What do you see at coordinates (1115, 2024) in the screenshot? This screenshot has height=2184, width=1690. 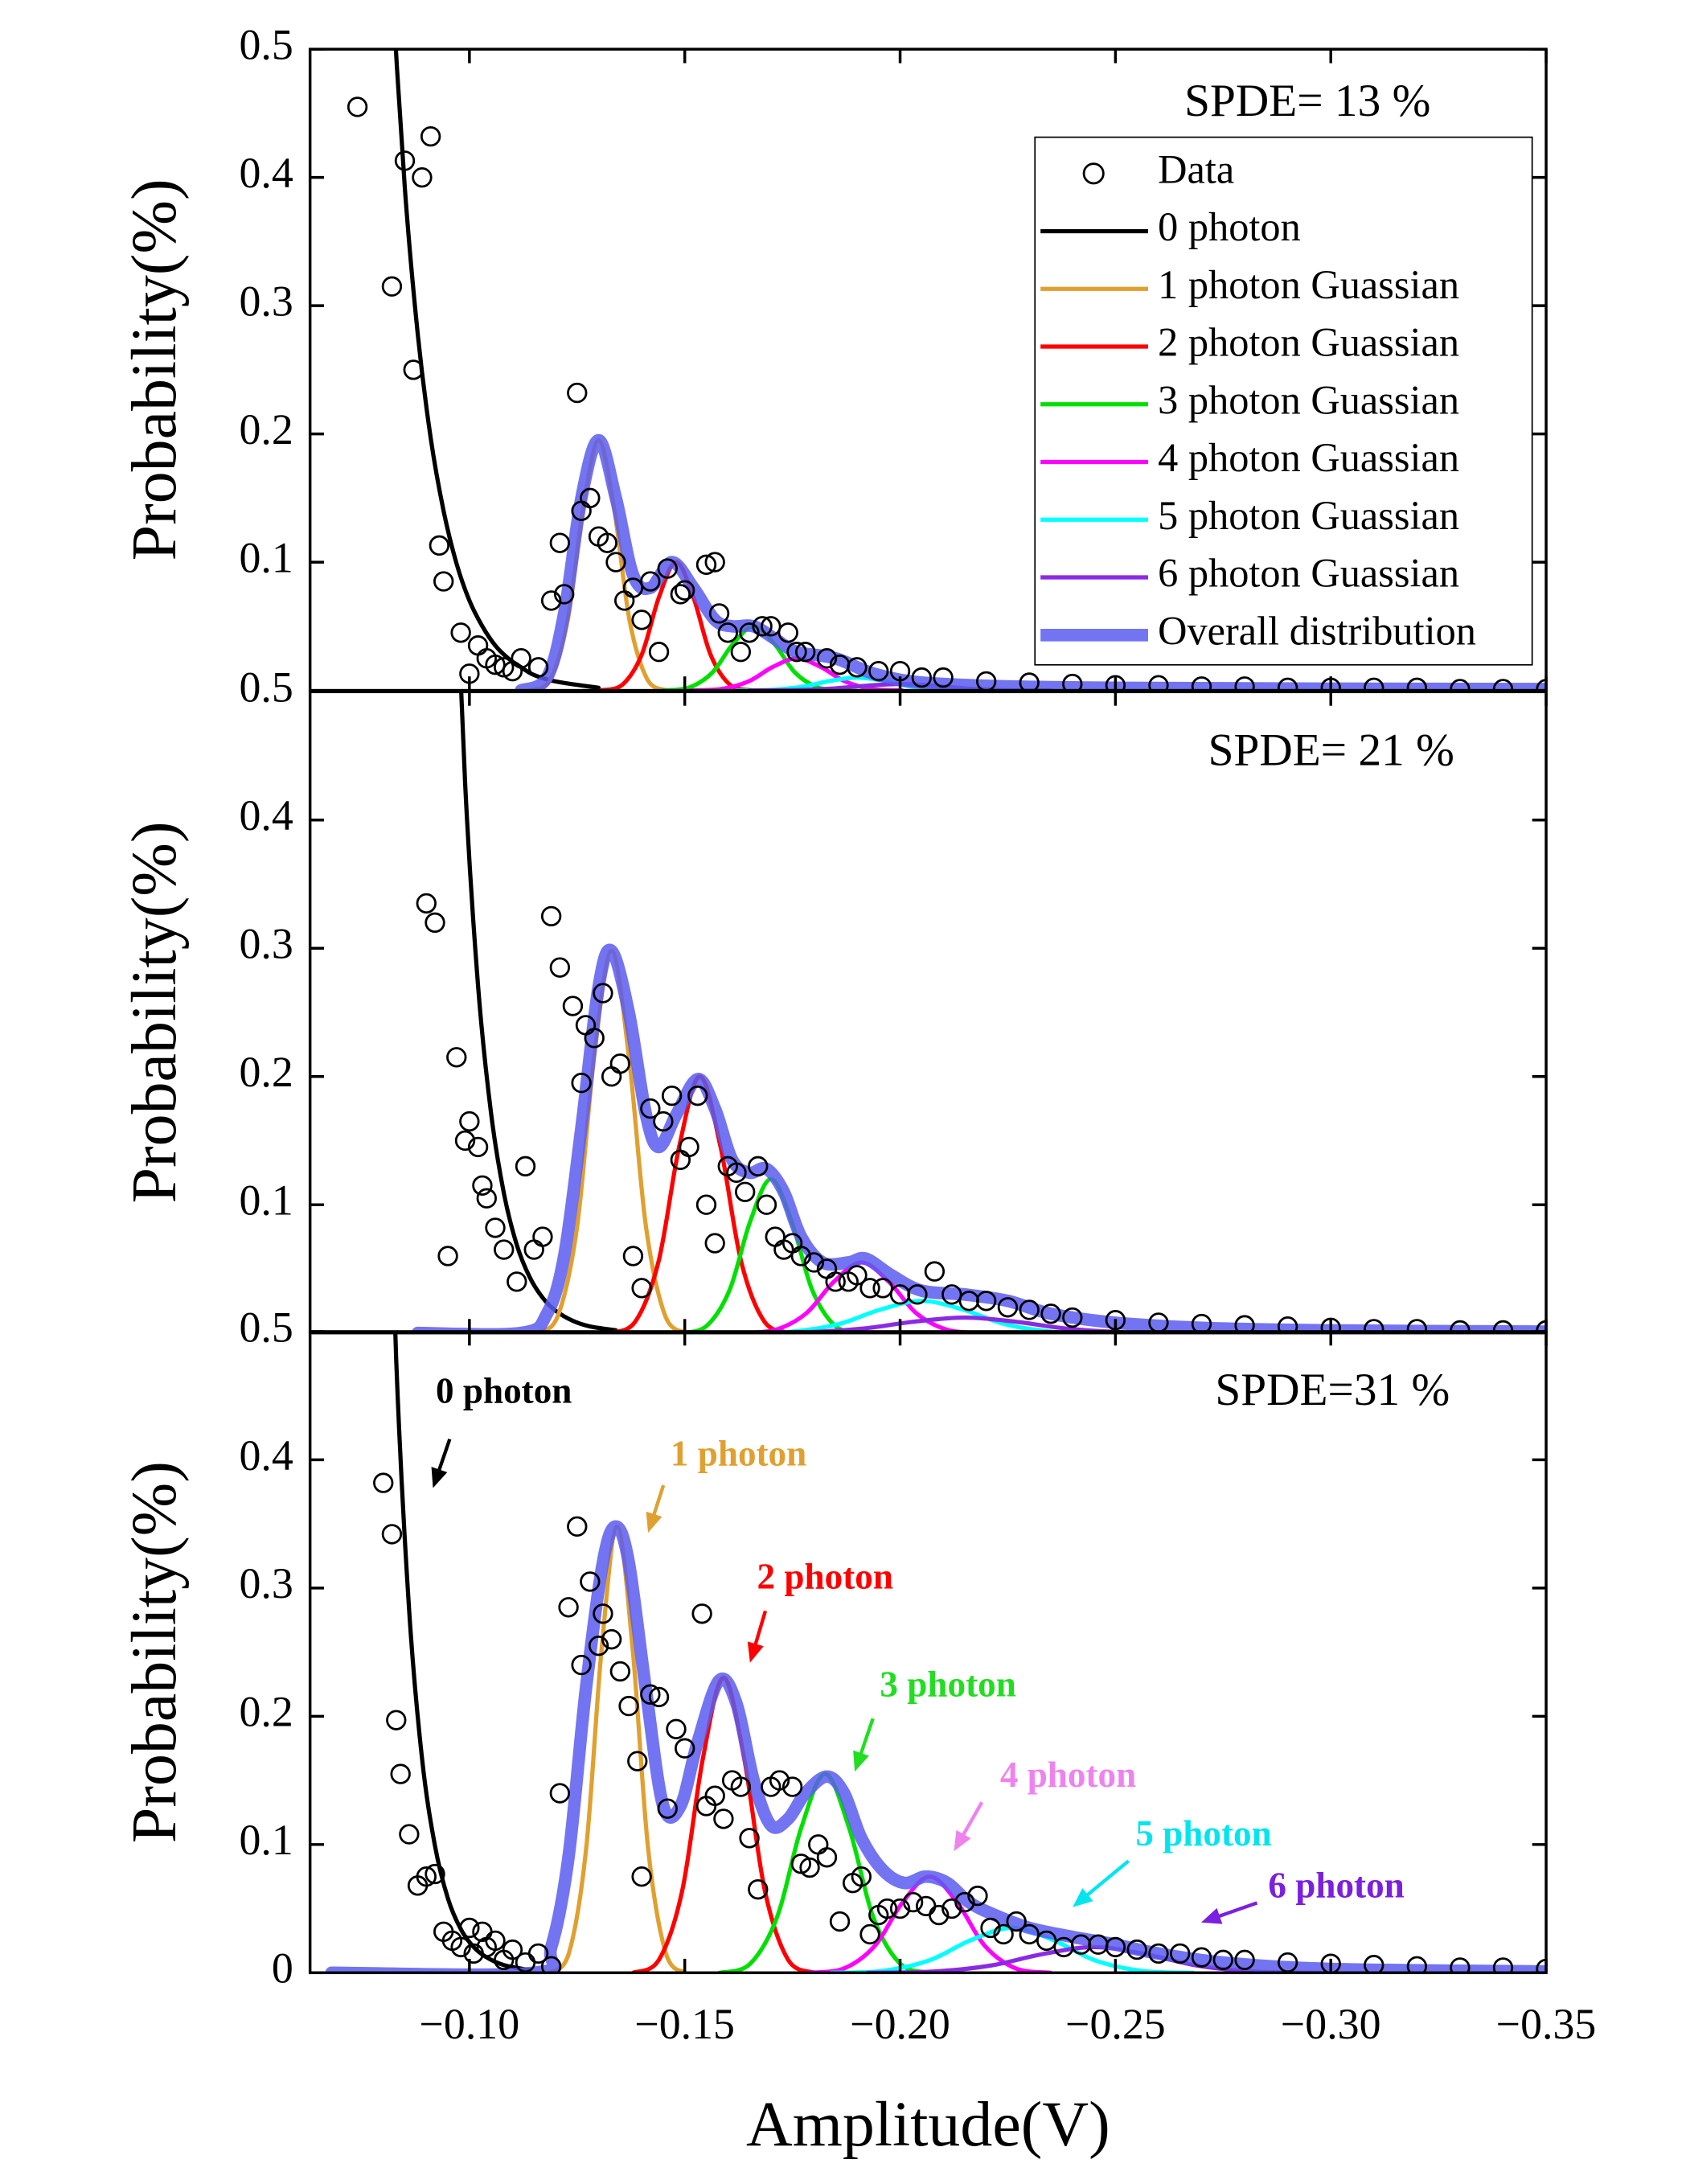 I see `x-tick-label: −0.25` at bounding box center [1115, 2024].